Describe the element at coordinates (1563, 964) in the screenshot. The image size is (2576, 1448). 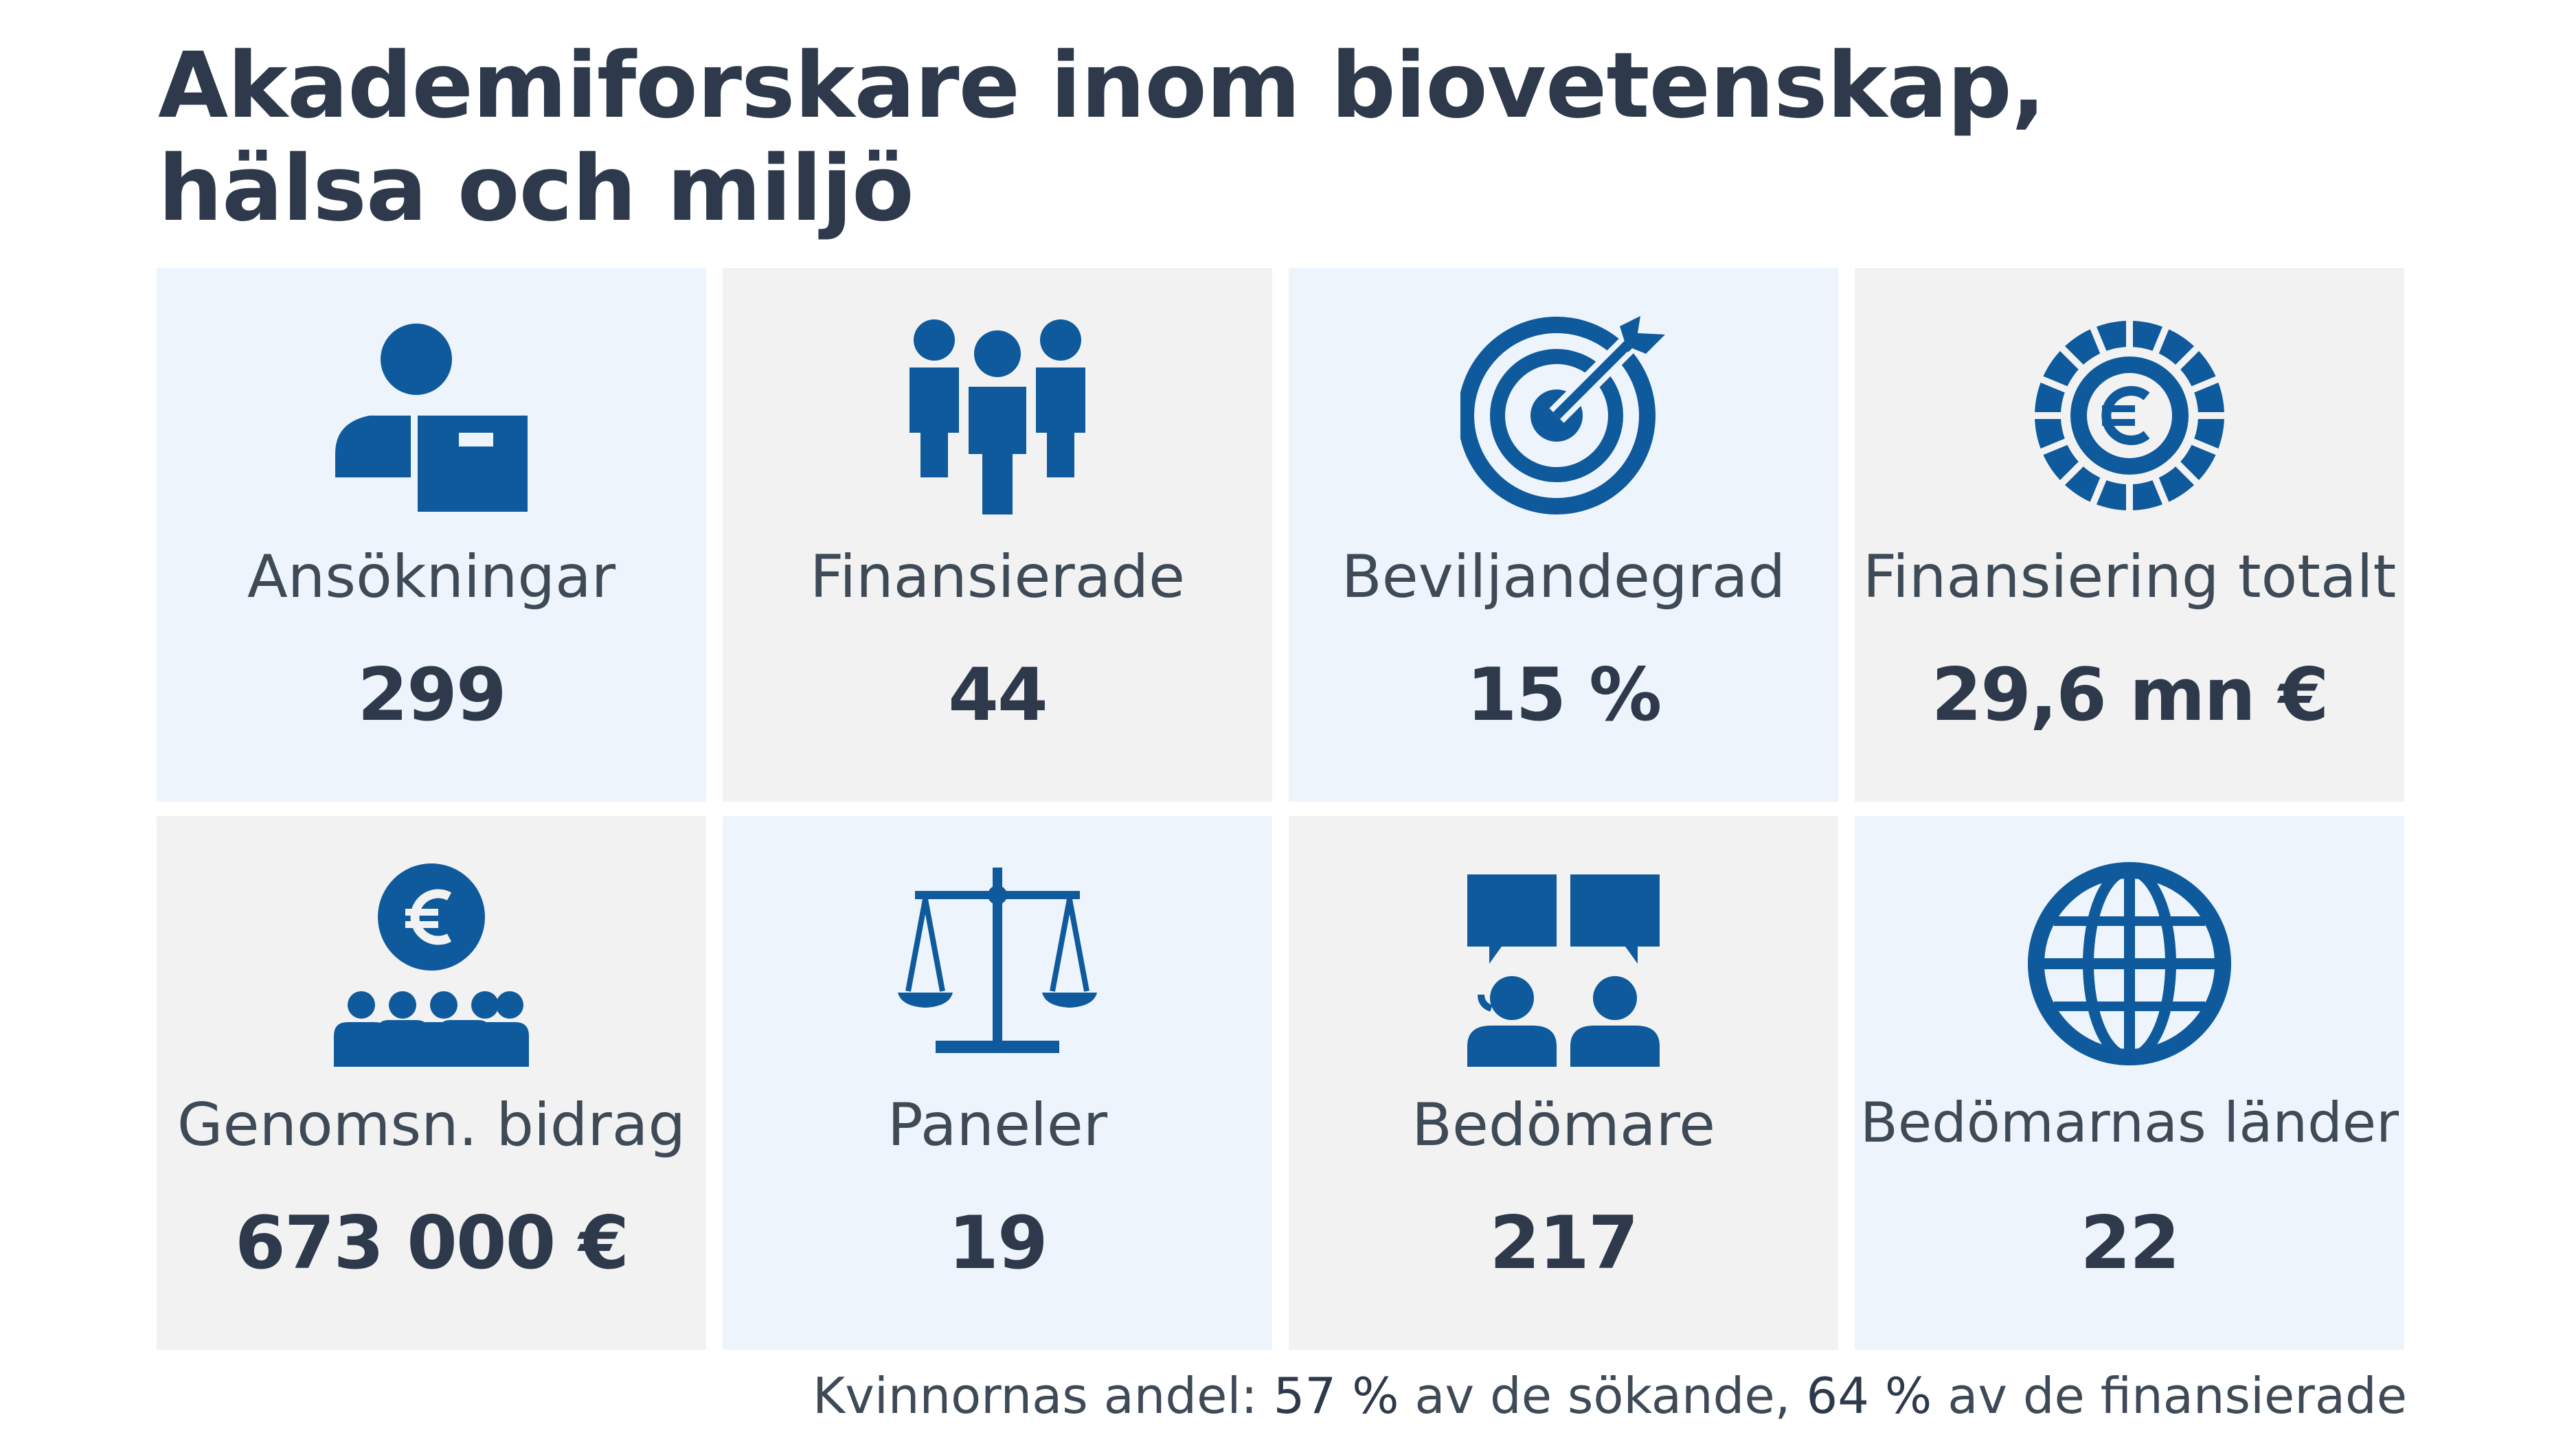
I see `reviewers-icon` at that location.